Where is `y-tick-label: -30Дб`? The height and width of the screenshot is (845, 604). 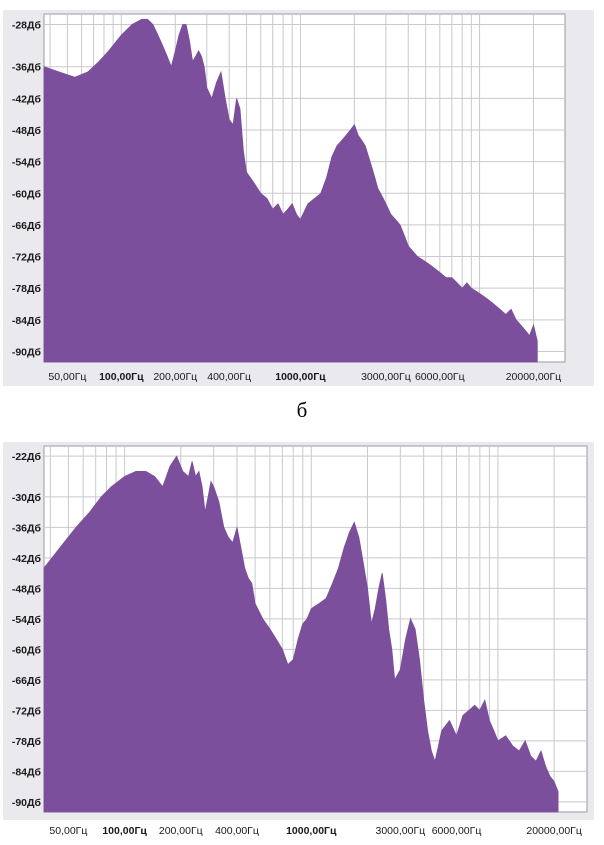
y-tick-label: -30Дб is located at coordinates (27, 498).